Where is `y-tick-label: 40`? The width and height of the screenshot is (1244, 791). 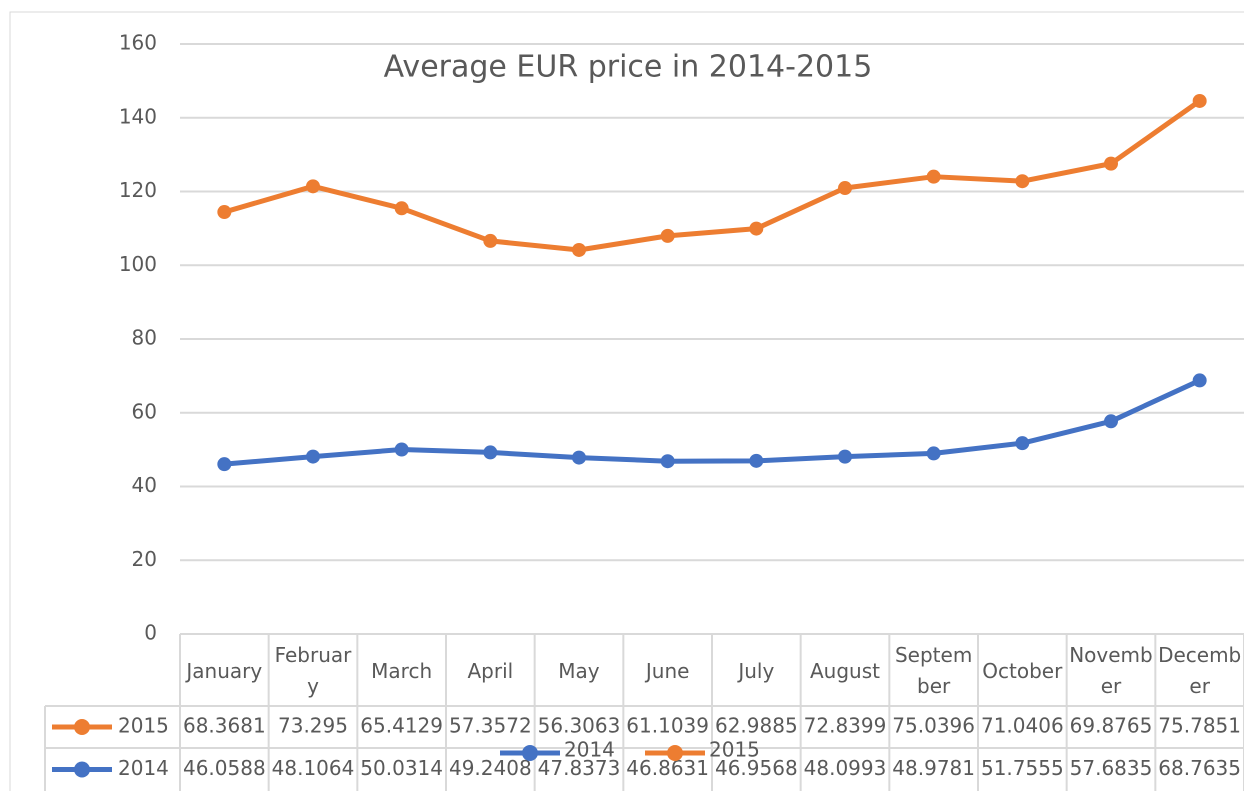
y-tick-label: 40 is located at coordinates (144, 485).